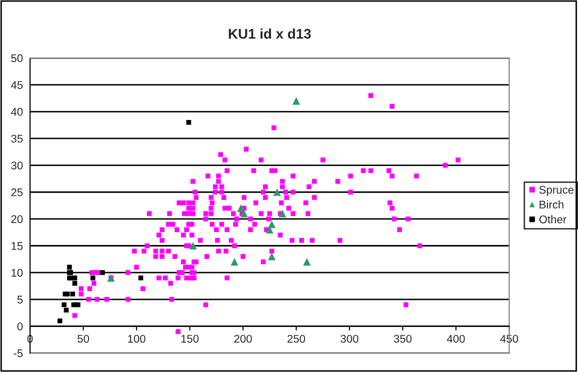  Describe the element at coordinates (243, 338) in the screenshot. I see `x-tick-label: 200` at that location.